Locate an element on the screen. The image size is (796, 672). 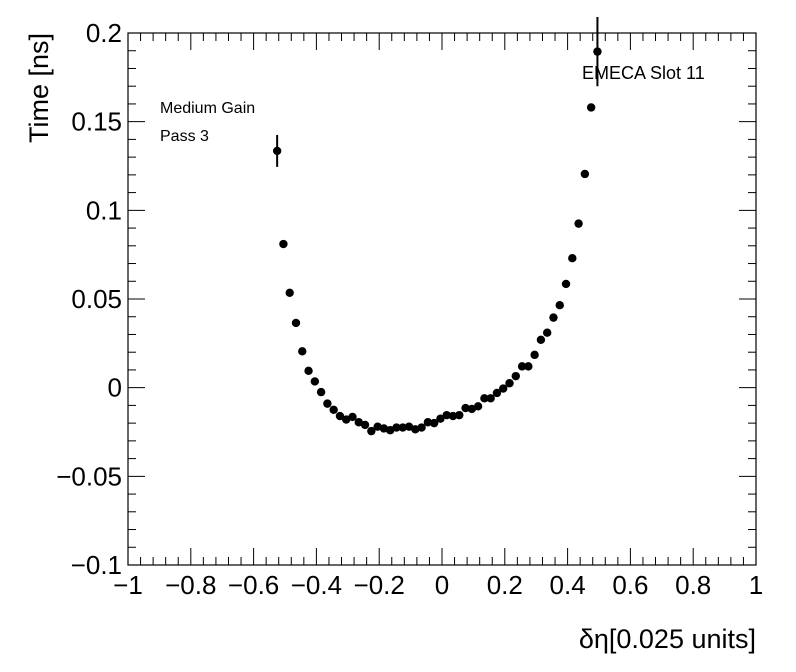
y-tick-label: 0.15 is located at coordinates (96, 122).